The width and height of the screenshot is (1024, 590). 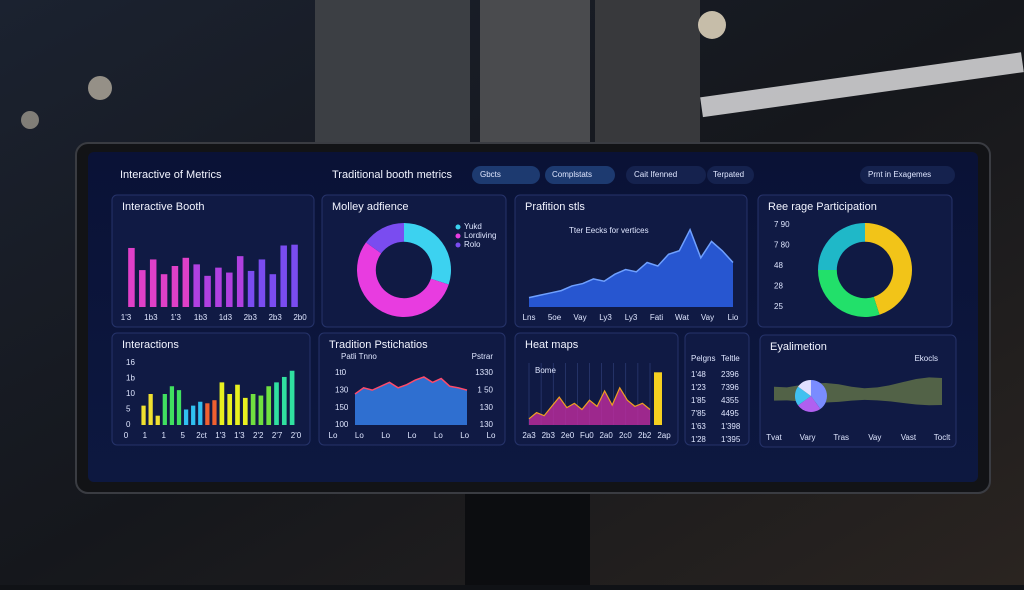 What do you see at coordinates (378, 345) in the screenshot?
I see `panel-title: Tradition Pstichatios` at bounding box center [378, 345].